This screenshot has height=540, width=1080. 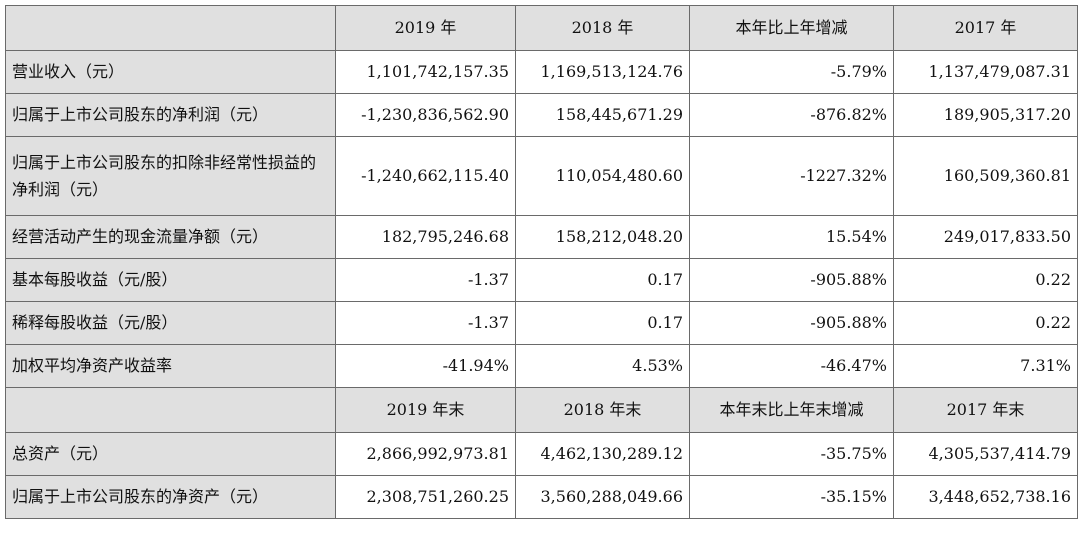 I want to click on value-change: -35.15%, so click(x=791, y=497).